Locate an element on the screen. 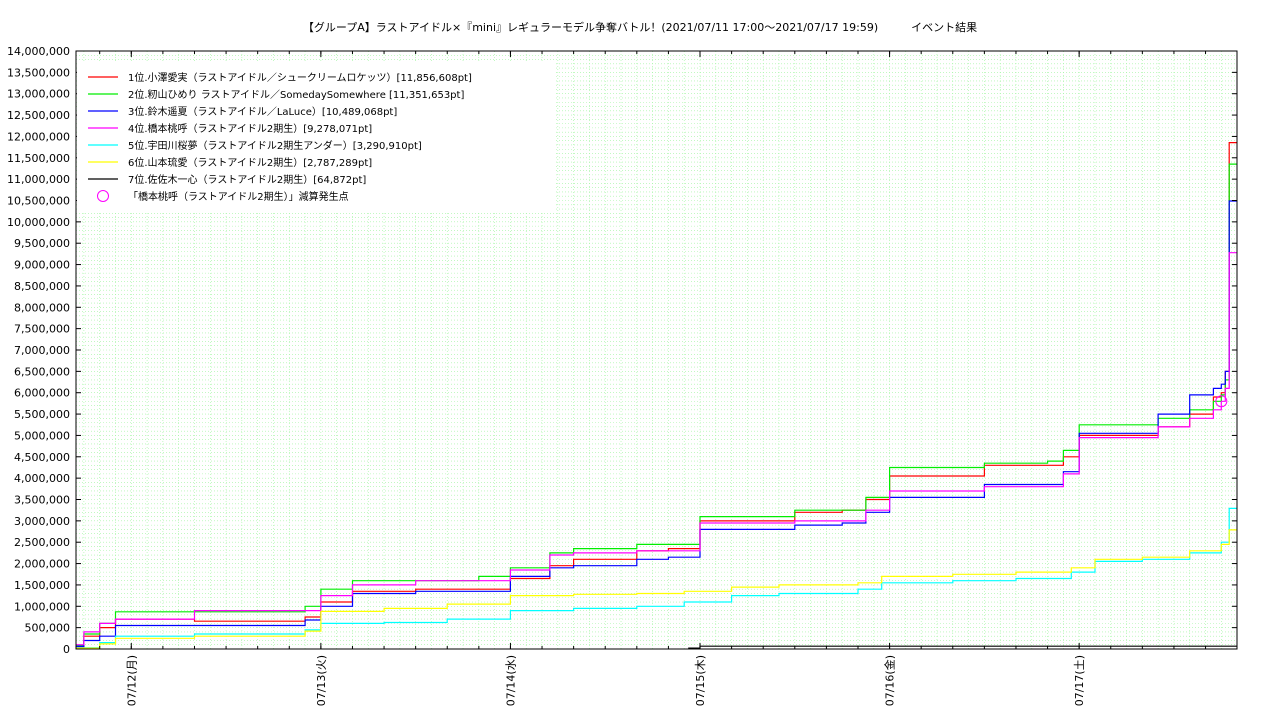 The height and width of the screenshot is (720, 1280). y-tick-label: 7,000,000 is located at coordinates (42, 350).